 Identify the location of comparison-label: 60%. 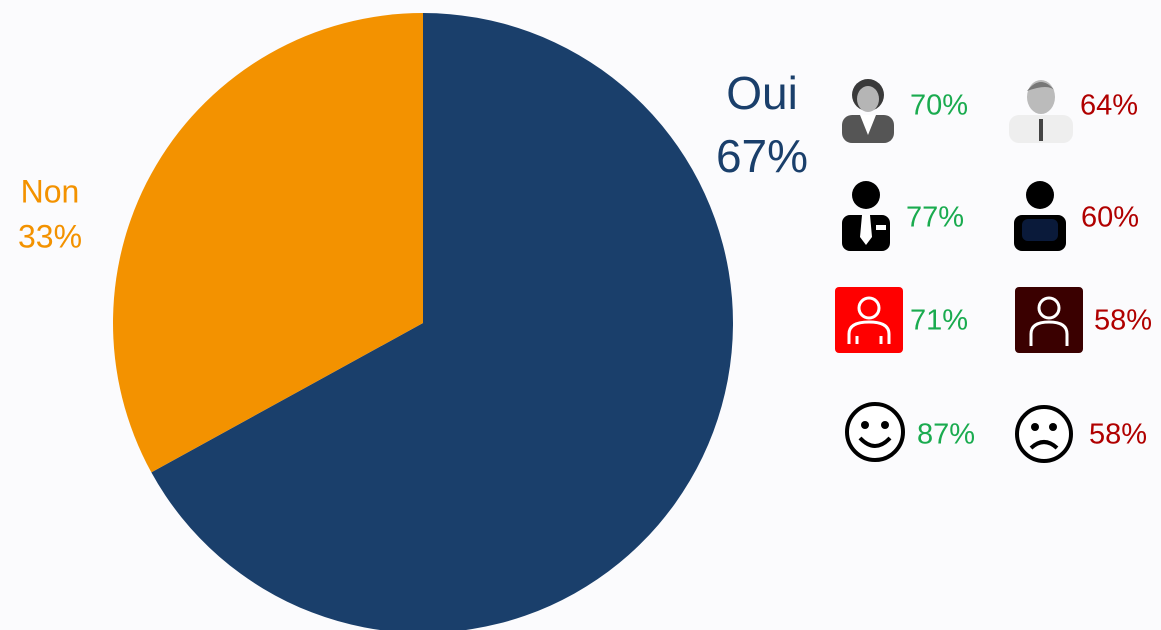
(1110, 218).